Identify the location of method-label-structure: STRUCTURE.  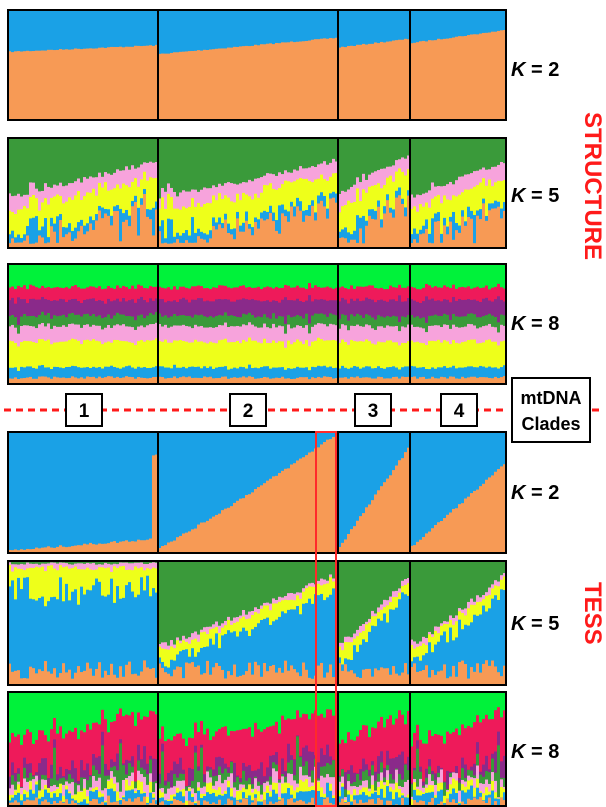
(592, 186).